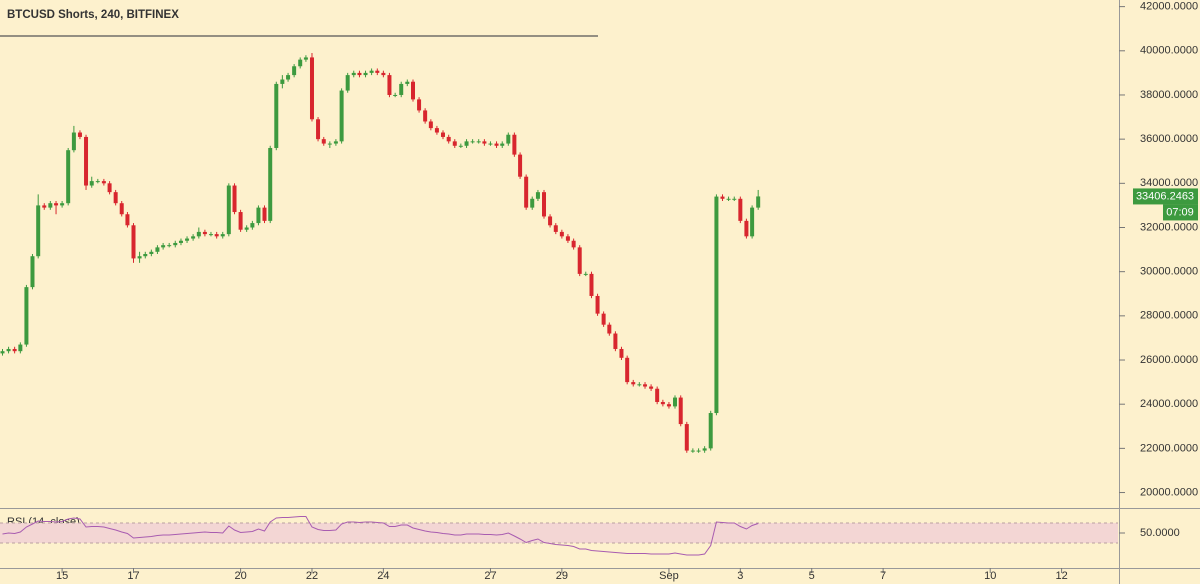 This screenshot has width=1200, height=584. I want to click on y-tick-label: 42000.0000, so click(1169, 7).